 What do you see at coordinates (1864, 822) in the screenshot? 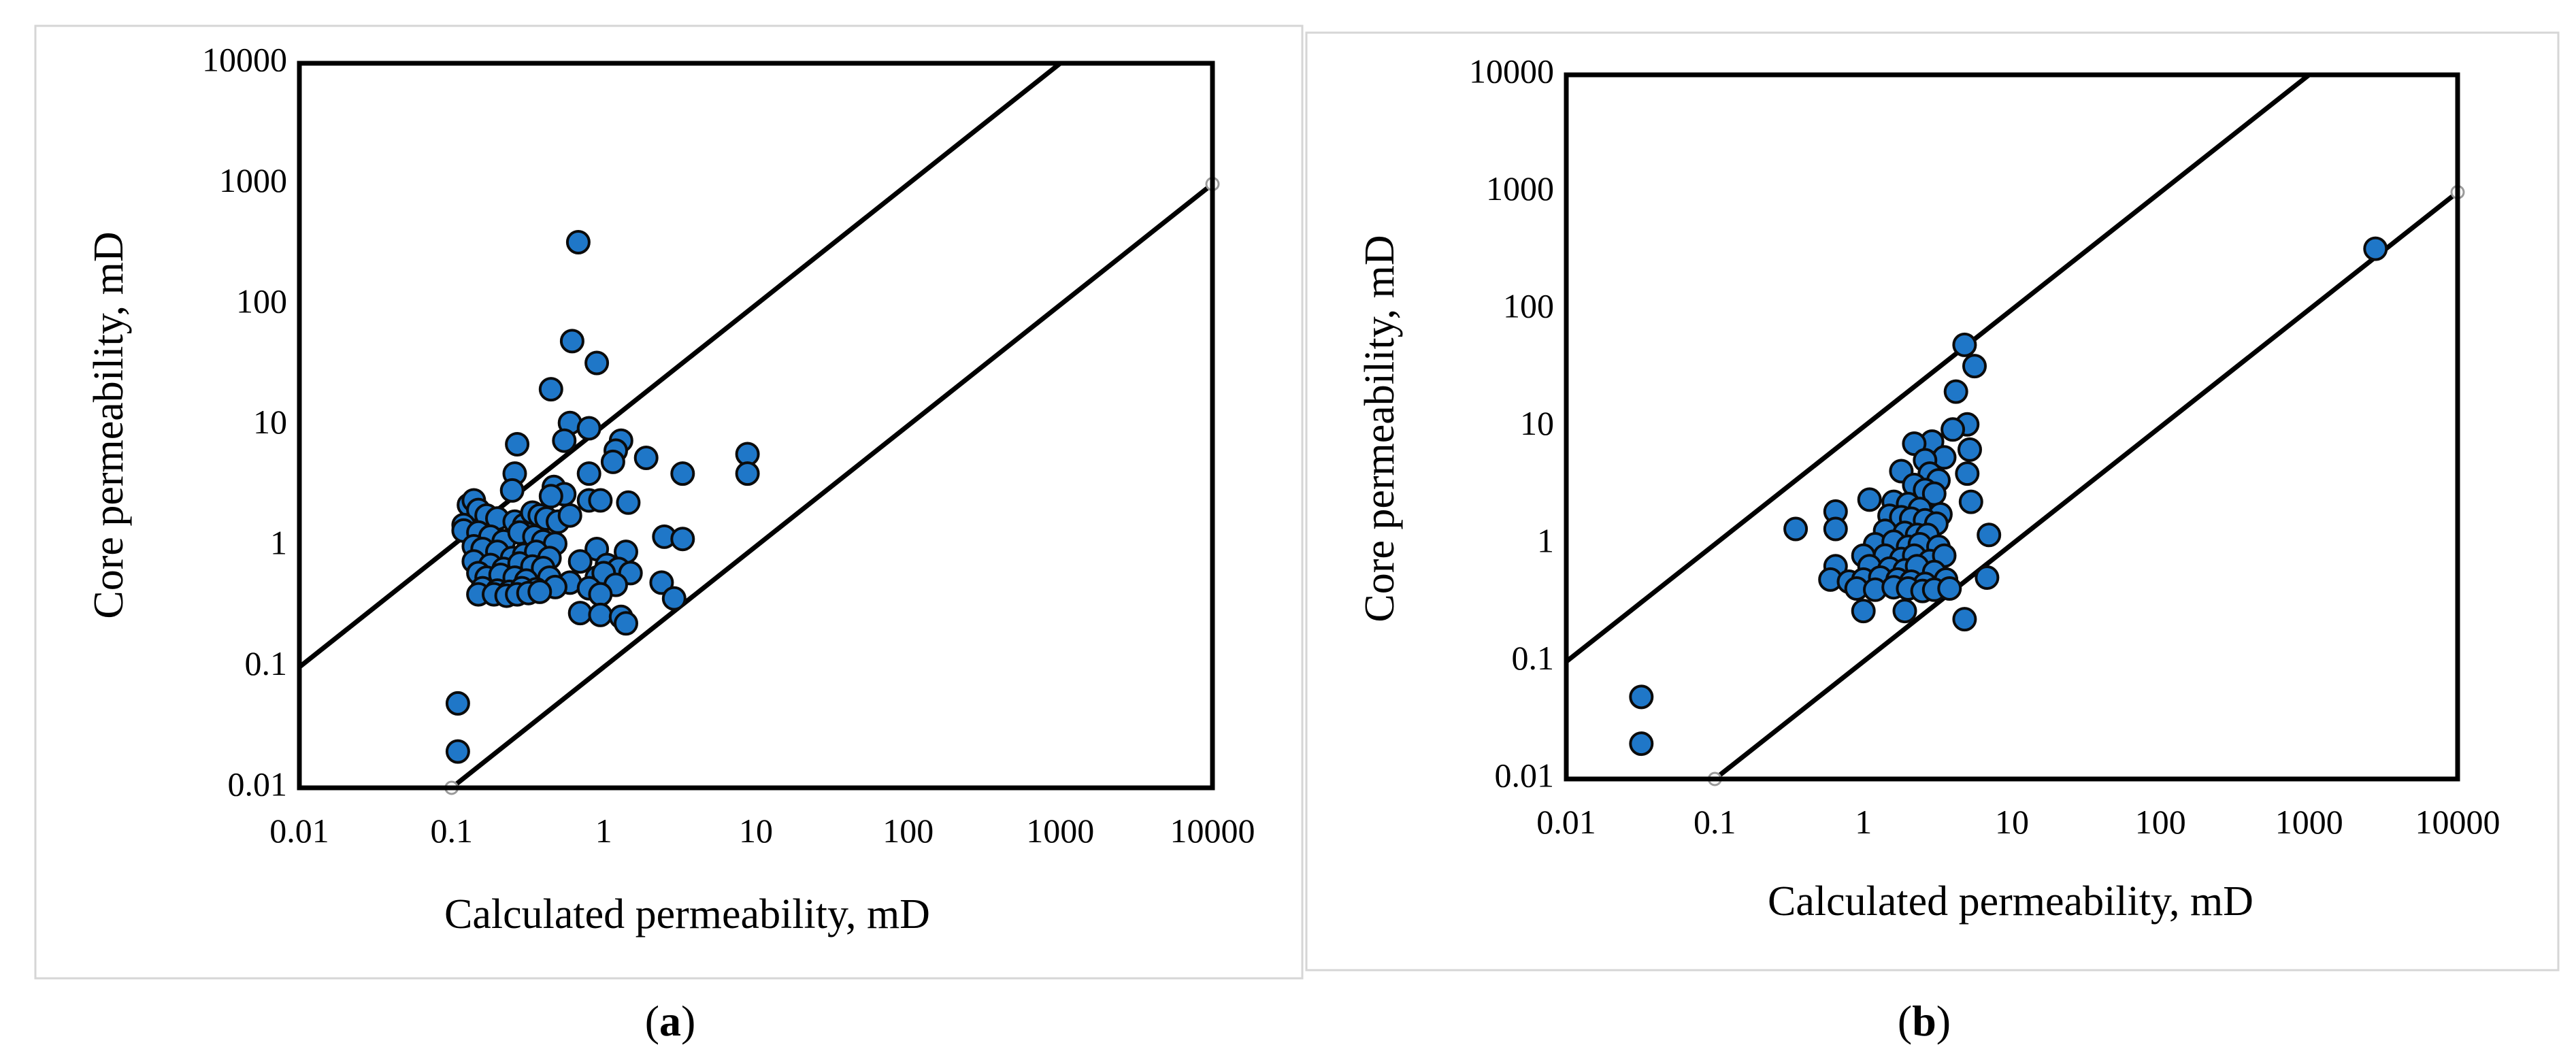
I see `panel-b-x-tick-label: 1` at bounding box center [1864, 822].